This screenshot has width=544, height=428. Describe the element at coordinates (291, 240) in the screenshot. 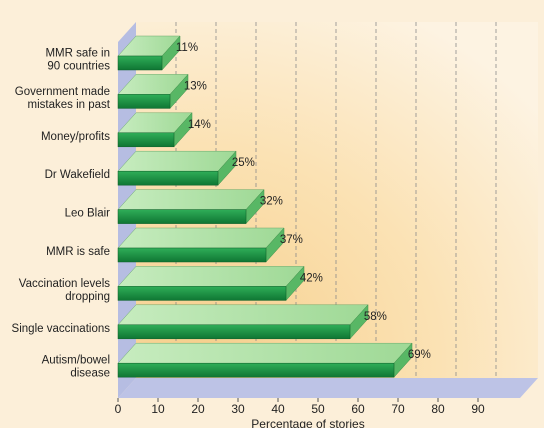

I see `bar-value-label: 37%` at that location.